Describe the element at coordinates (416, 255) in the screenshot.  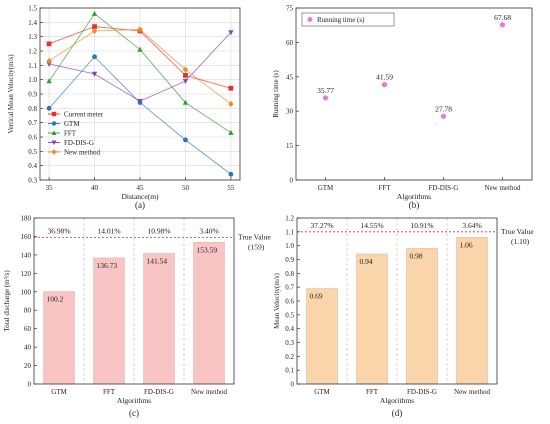
I see `bar-value-label: 0.98` at that location.